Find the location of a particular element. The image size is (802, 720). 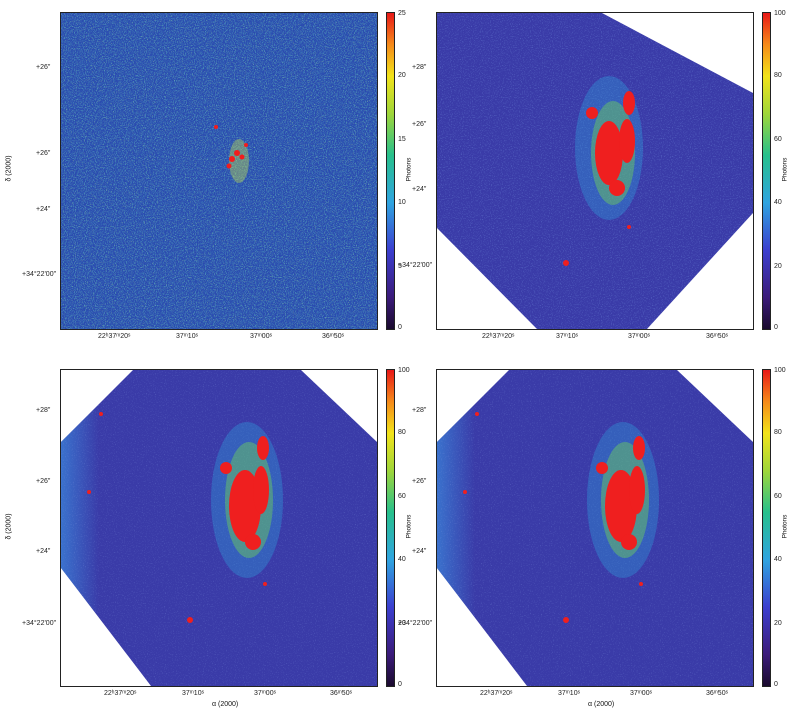

colorbar-top-right is located at coordinates (766, 171).